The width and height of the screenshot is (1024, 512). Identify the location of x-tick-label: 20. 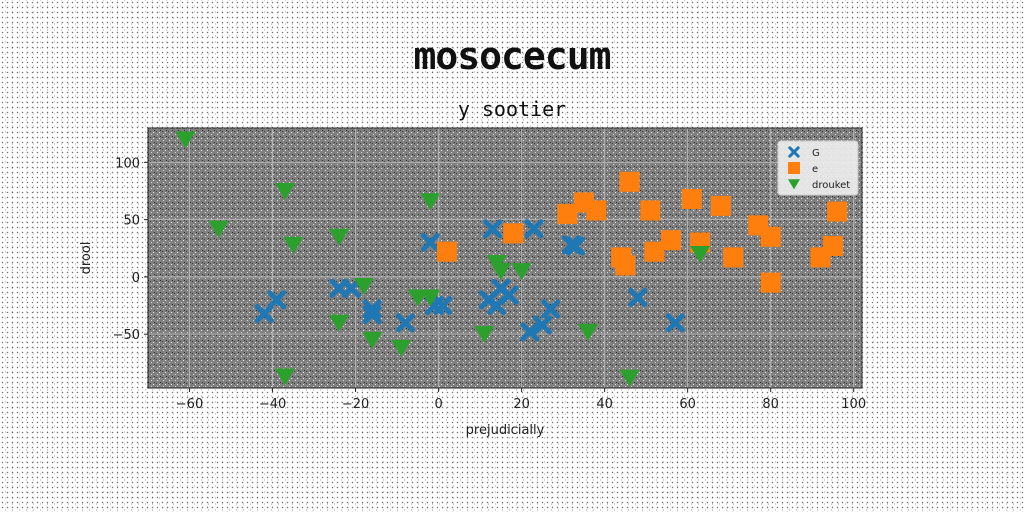
(521, 404).